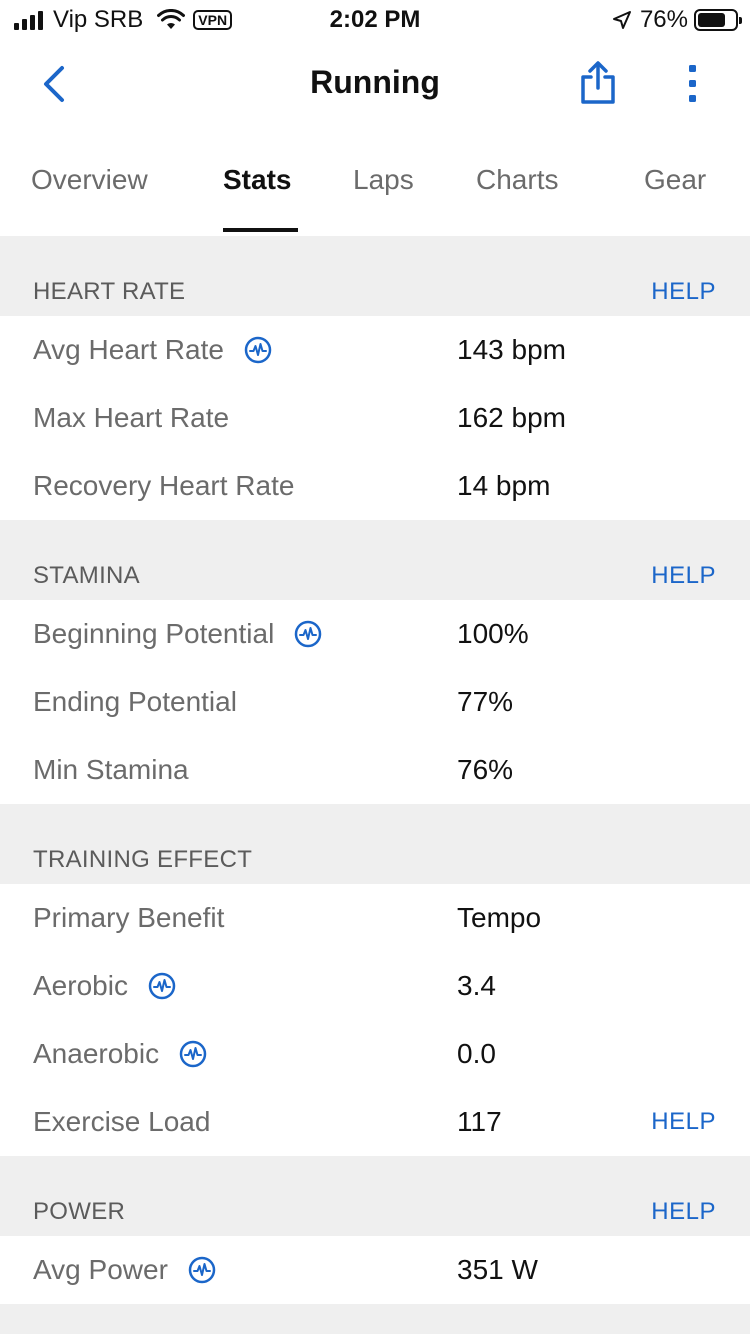 The width and height of the screenshot is (750, 1334). What do you see at coordinates (485, 769) in the screenshot?
I see `stat-value: 76%` at bounding box center [485, 769].